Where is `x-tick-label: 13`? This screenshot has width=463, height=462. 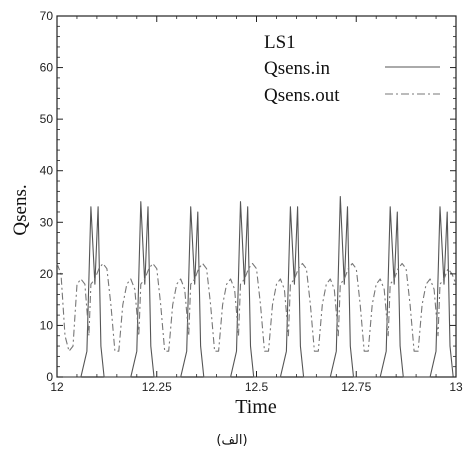 x-tick-label: 13 is located at coordinates (456, 387).